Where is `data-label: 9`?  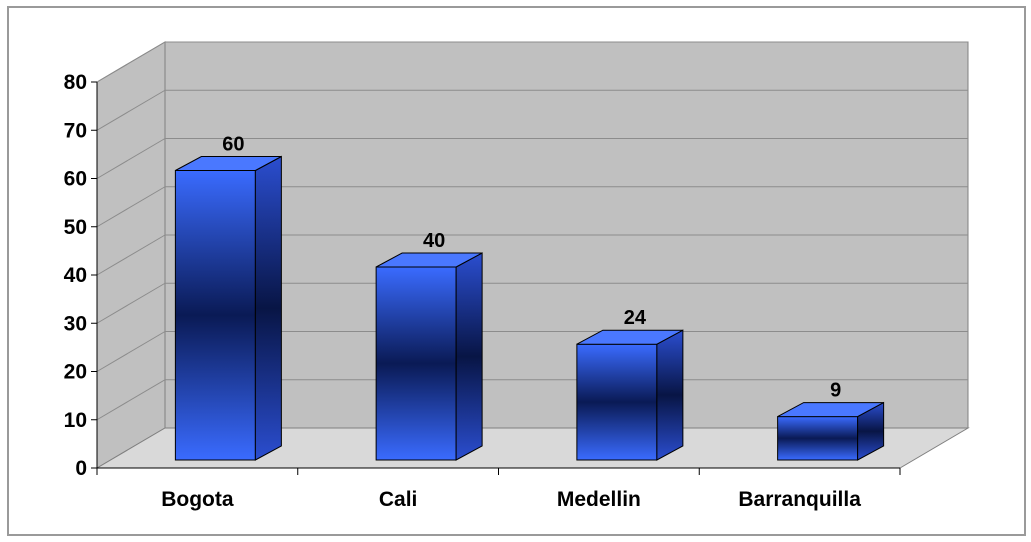
data-label: 9 is located at coordinates (835, 391).